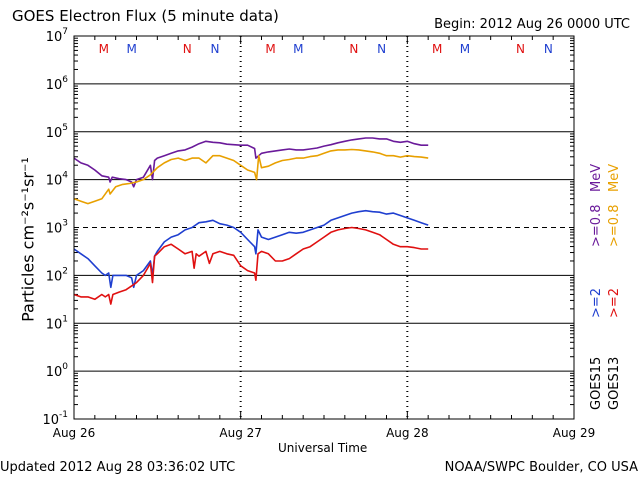 The height and width of the screenshot is (480, 640). I want to click on y-tick-label: 10⁶, so click(57, 84).